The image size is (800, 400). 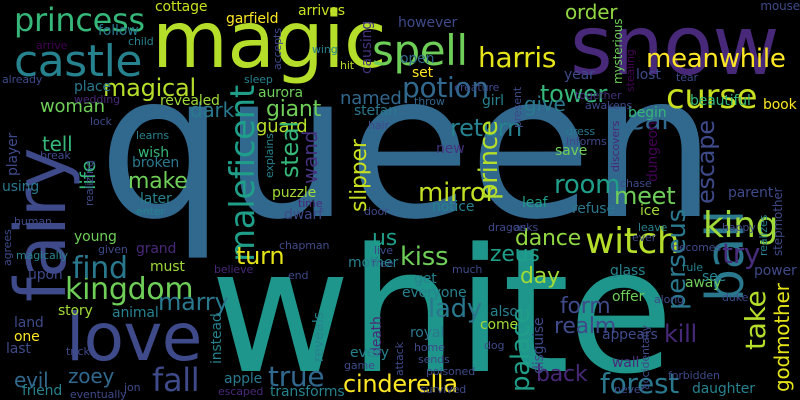 What do you see at coordinates (78, 61) in the screenshot?
I see `word-castle: castle` at bounding box center [78, 61].